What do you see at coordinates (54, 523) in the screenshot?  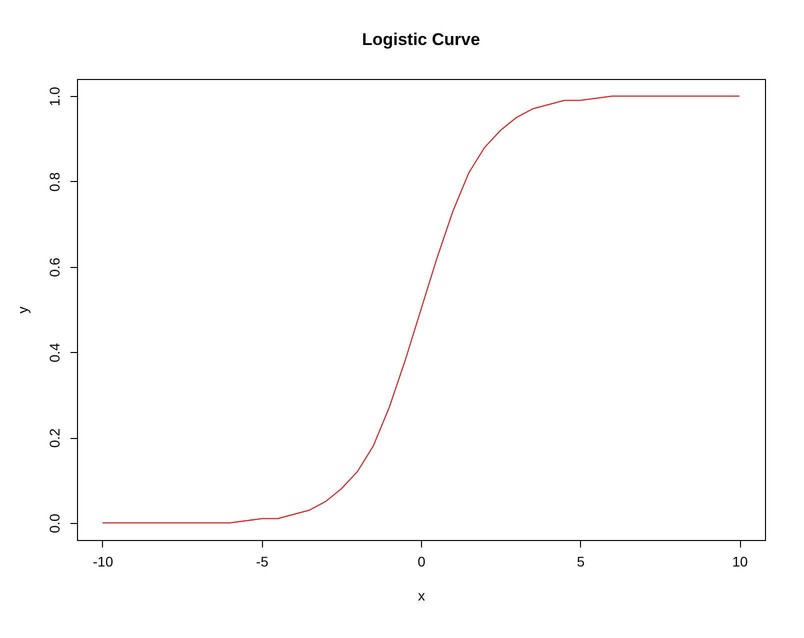 I see `y-tick-label: 0.0` at bounding box center [54, 523].